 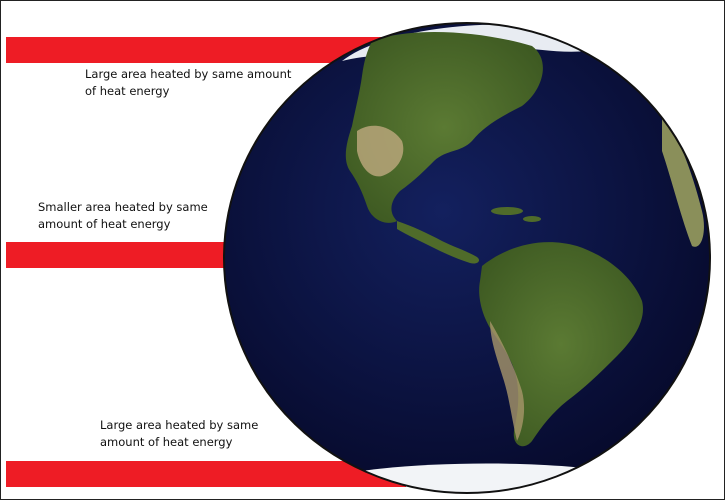 What do you see at coordinates (166, 442) in the screenshot?
I see `label-bottom-line2: amount of heat energy` at bounding box center [166, 442].